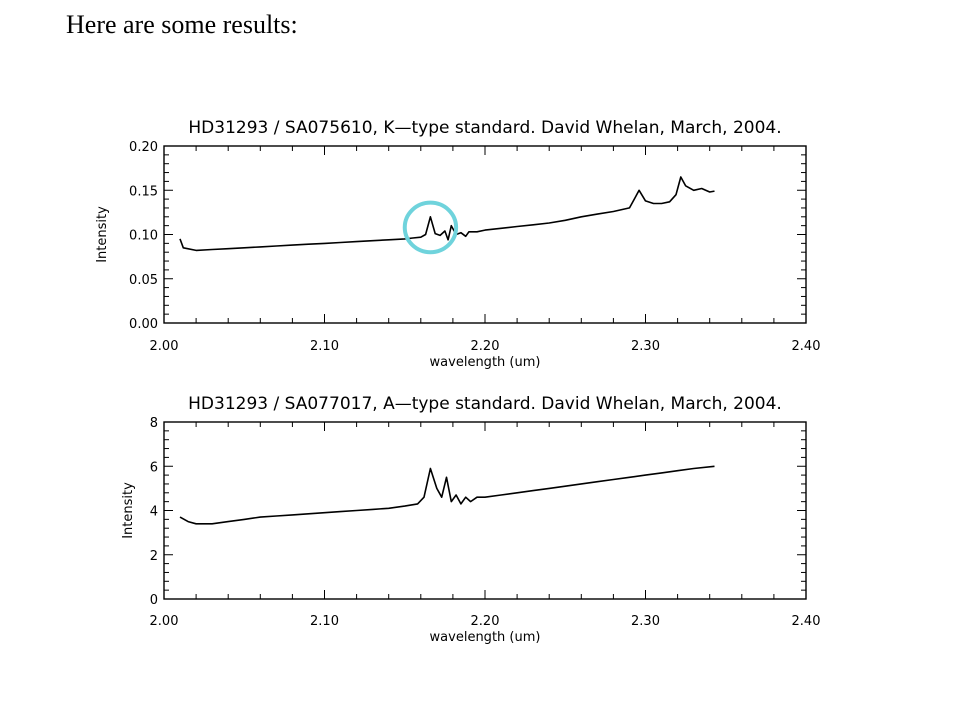 The height and width of the screenshot is (720, 960). Describe the element at coordinates (154, 423) in the screenshot. I see `chart2-ytick-label: 8` at that location.